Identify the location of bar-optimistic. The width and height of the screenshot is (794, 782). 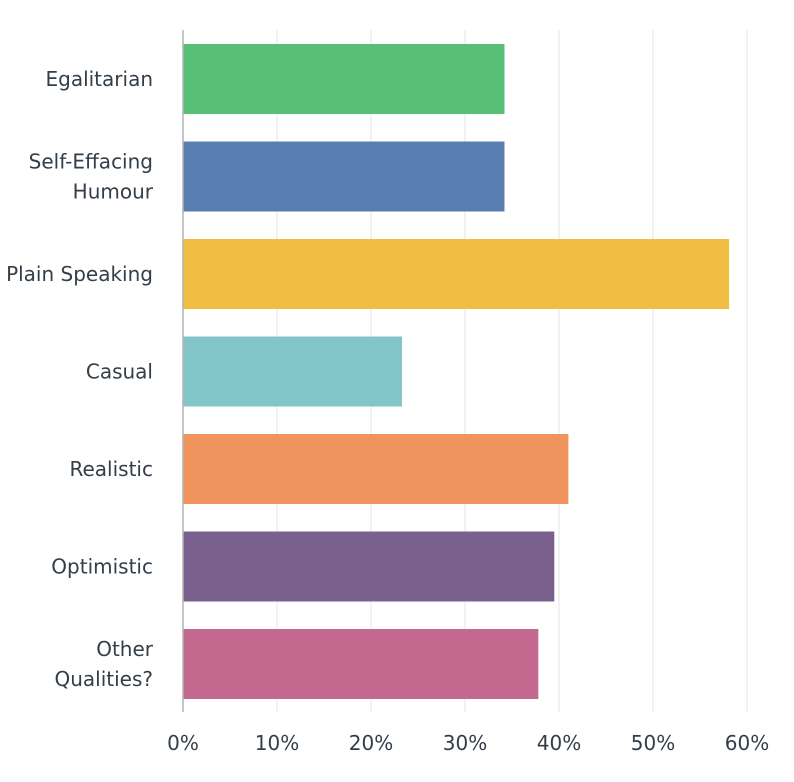
(369, 566).